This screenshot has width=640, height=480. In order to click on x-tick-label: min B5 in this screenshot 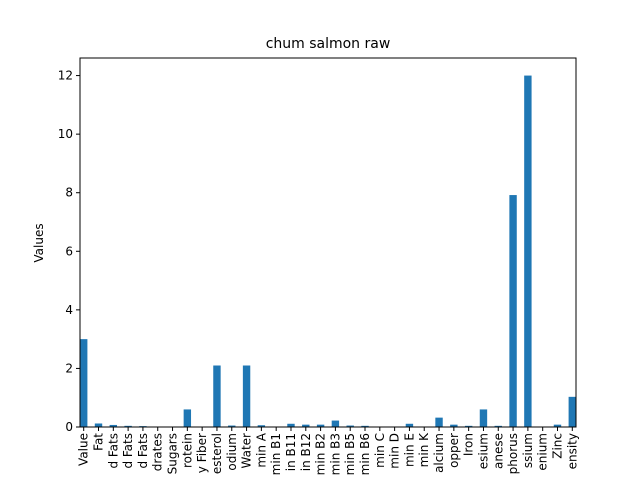, I will do `click(350, 454)`.